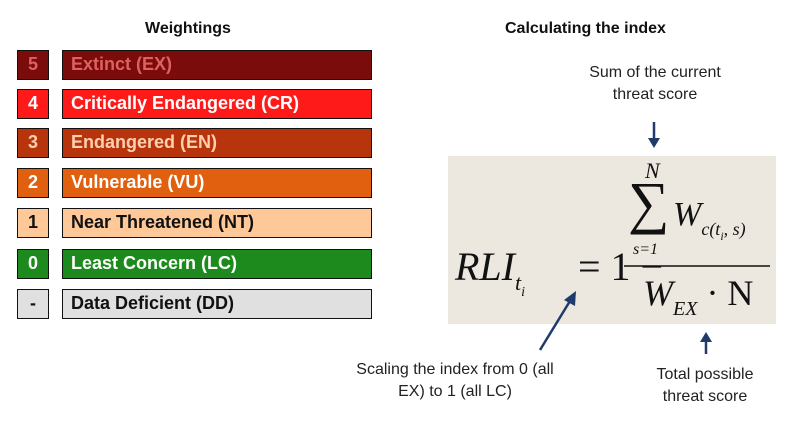  Describe the element at coordinates (649, 202) in the screenshot. I see `sum-symbol: ∑` at that location.